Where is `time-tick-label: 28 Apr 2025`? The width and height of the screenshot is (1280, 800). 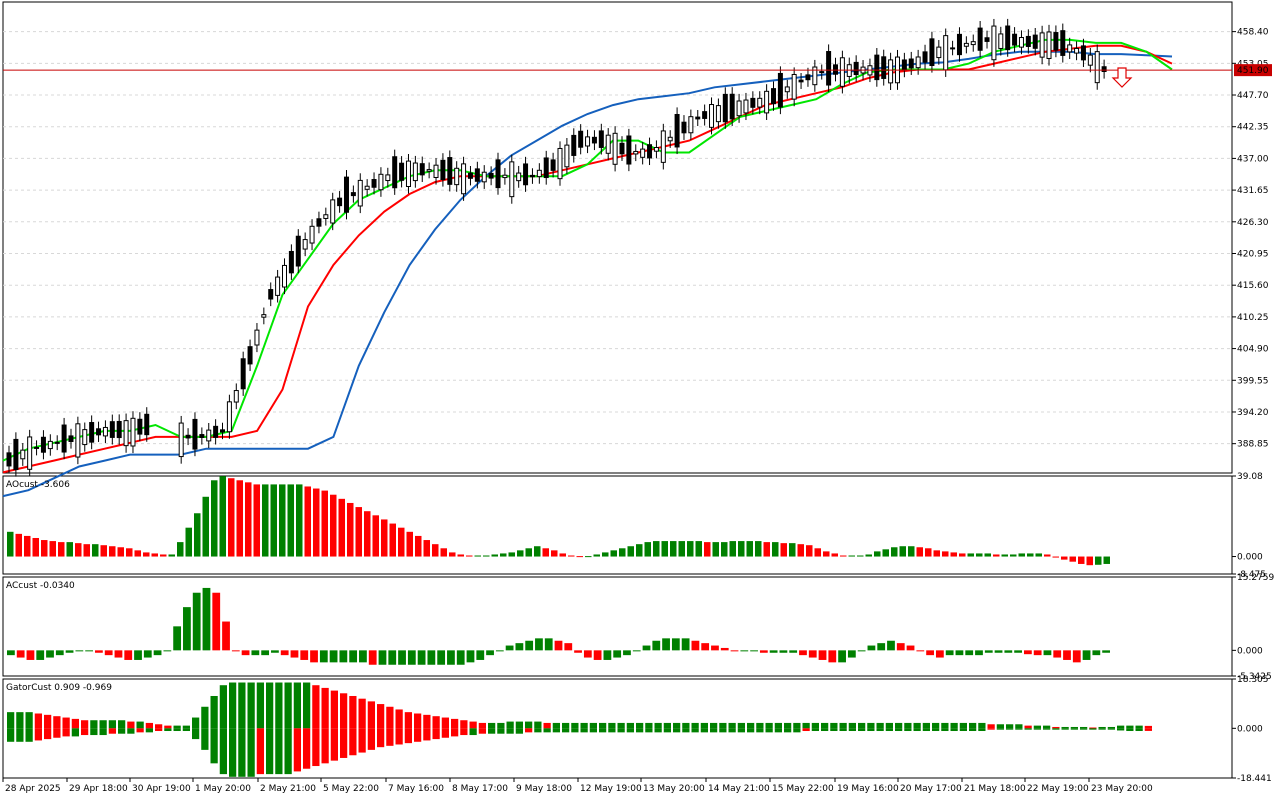 time-tick-label: 28 Apr 2025 is located at coordinates (33, 789).